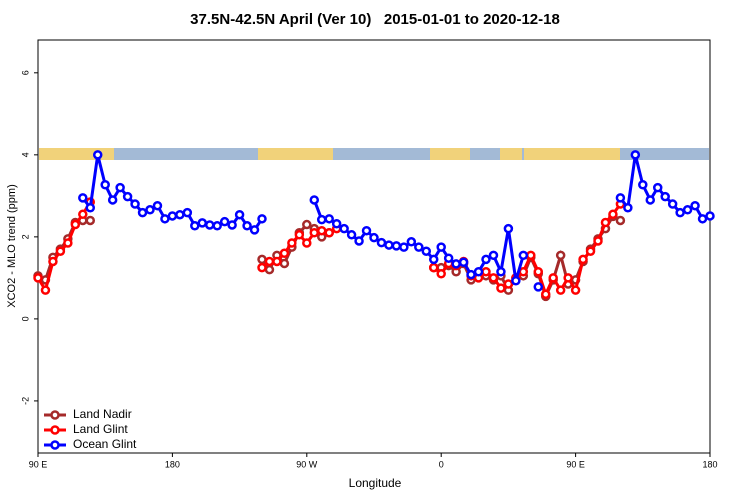  What do you see at coordinates (102, 414) in the screenshot?
I see `legend-label: Land Nadir` at bounding box center [102, 414].